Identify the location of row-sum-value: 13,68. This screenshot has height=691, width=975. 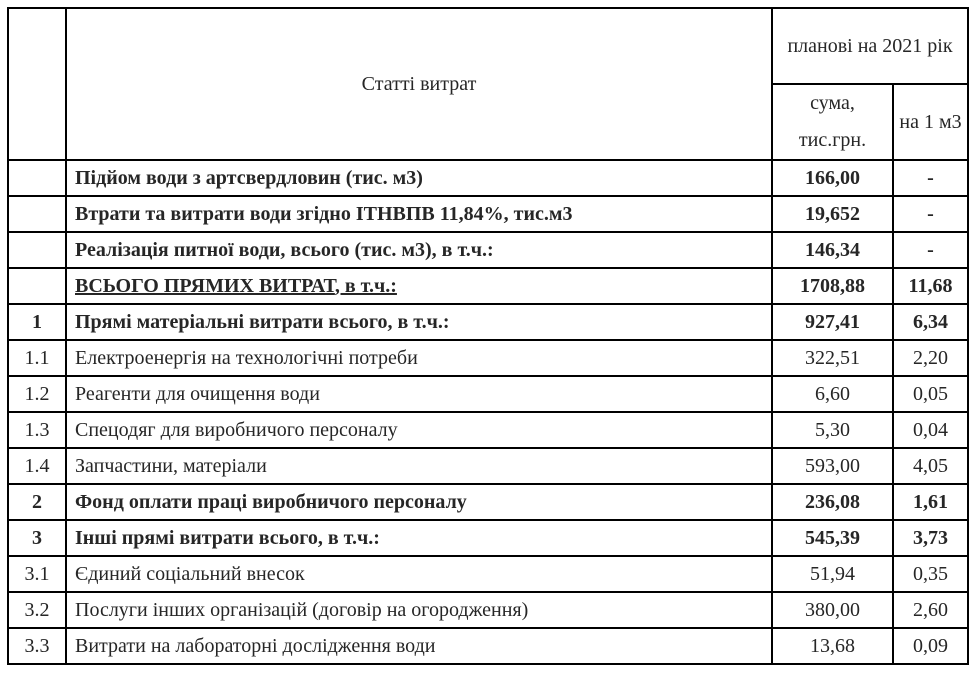
(832, 646).